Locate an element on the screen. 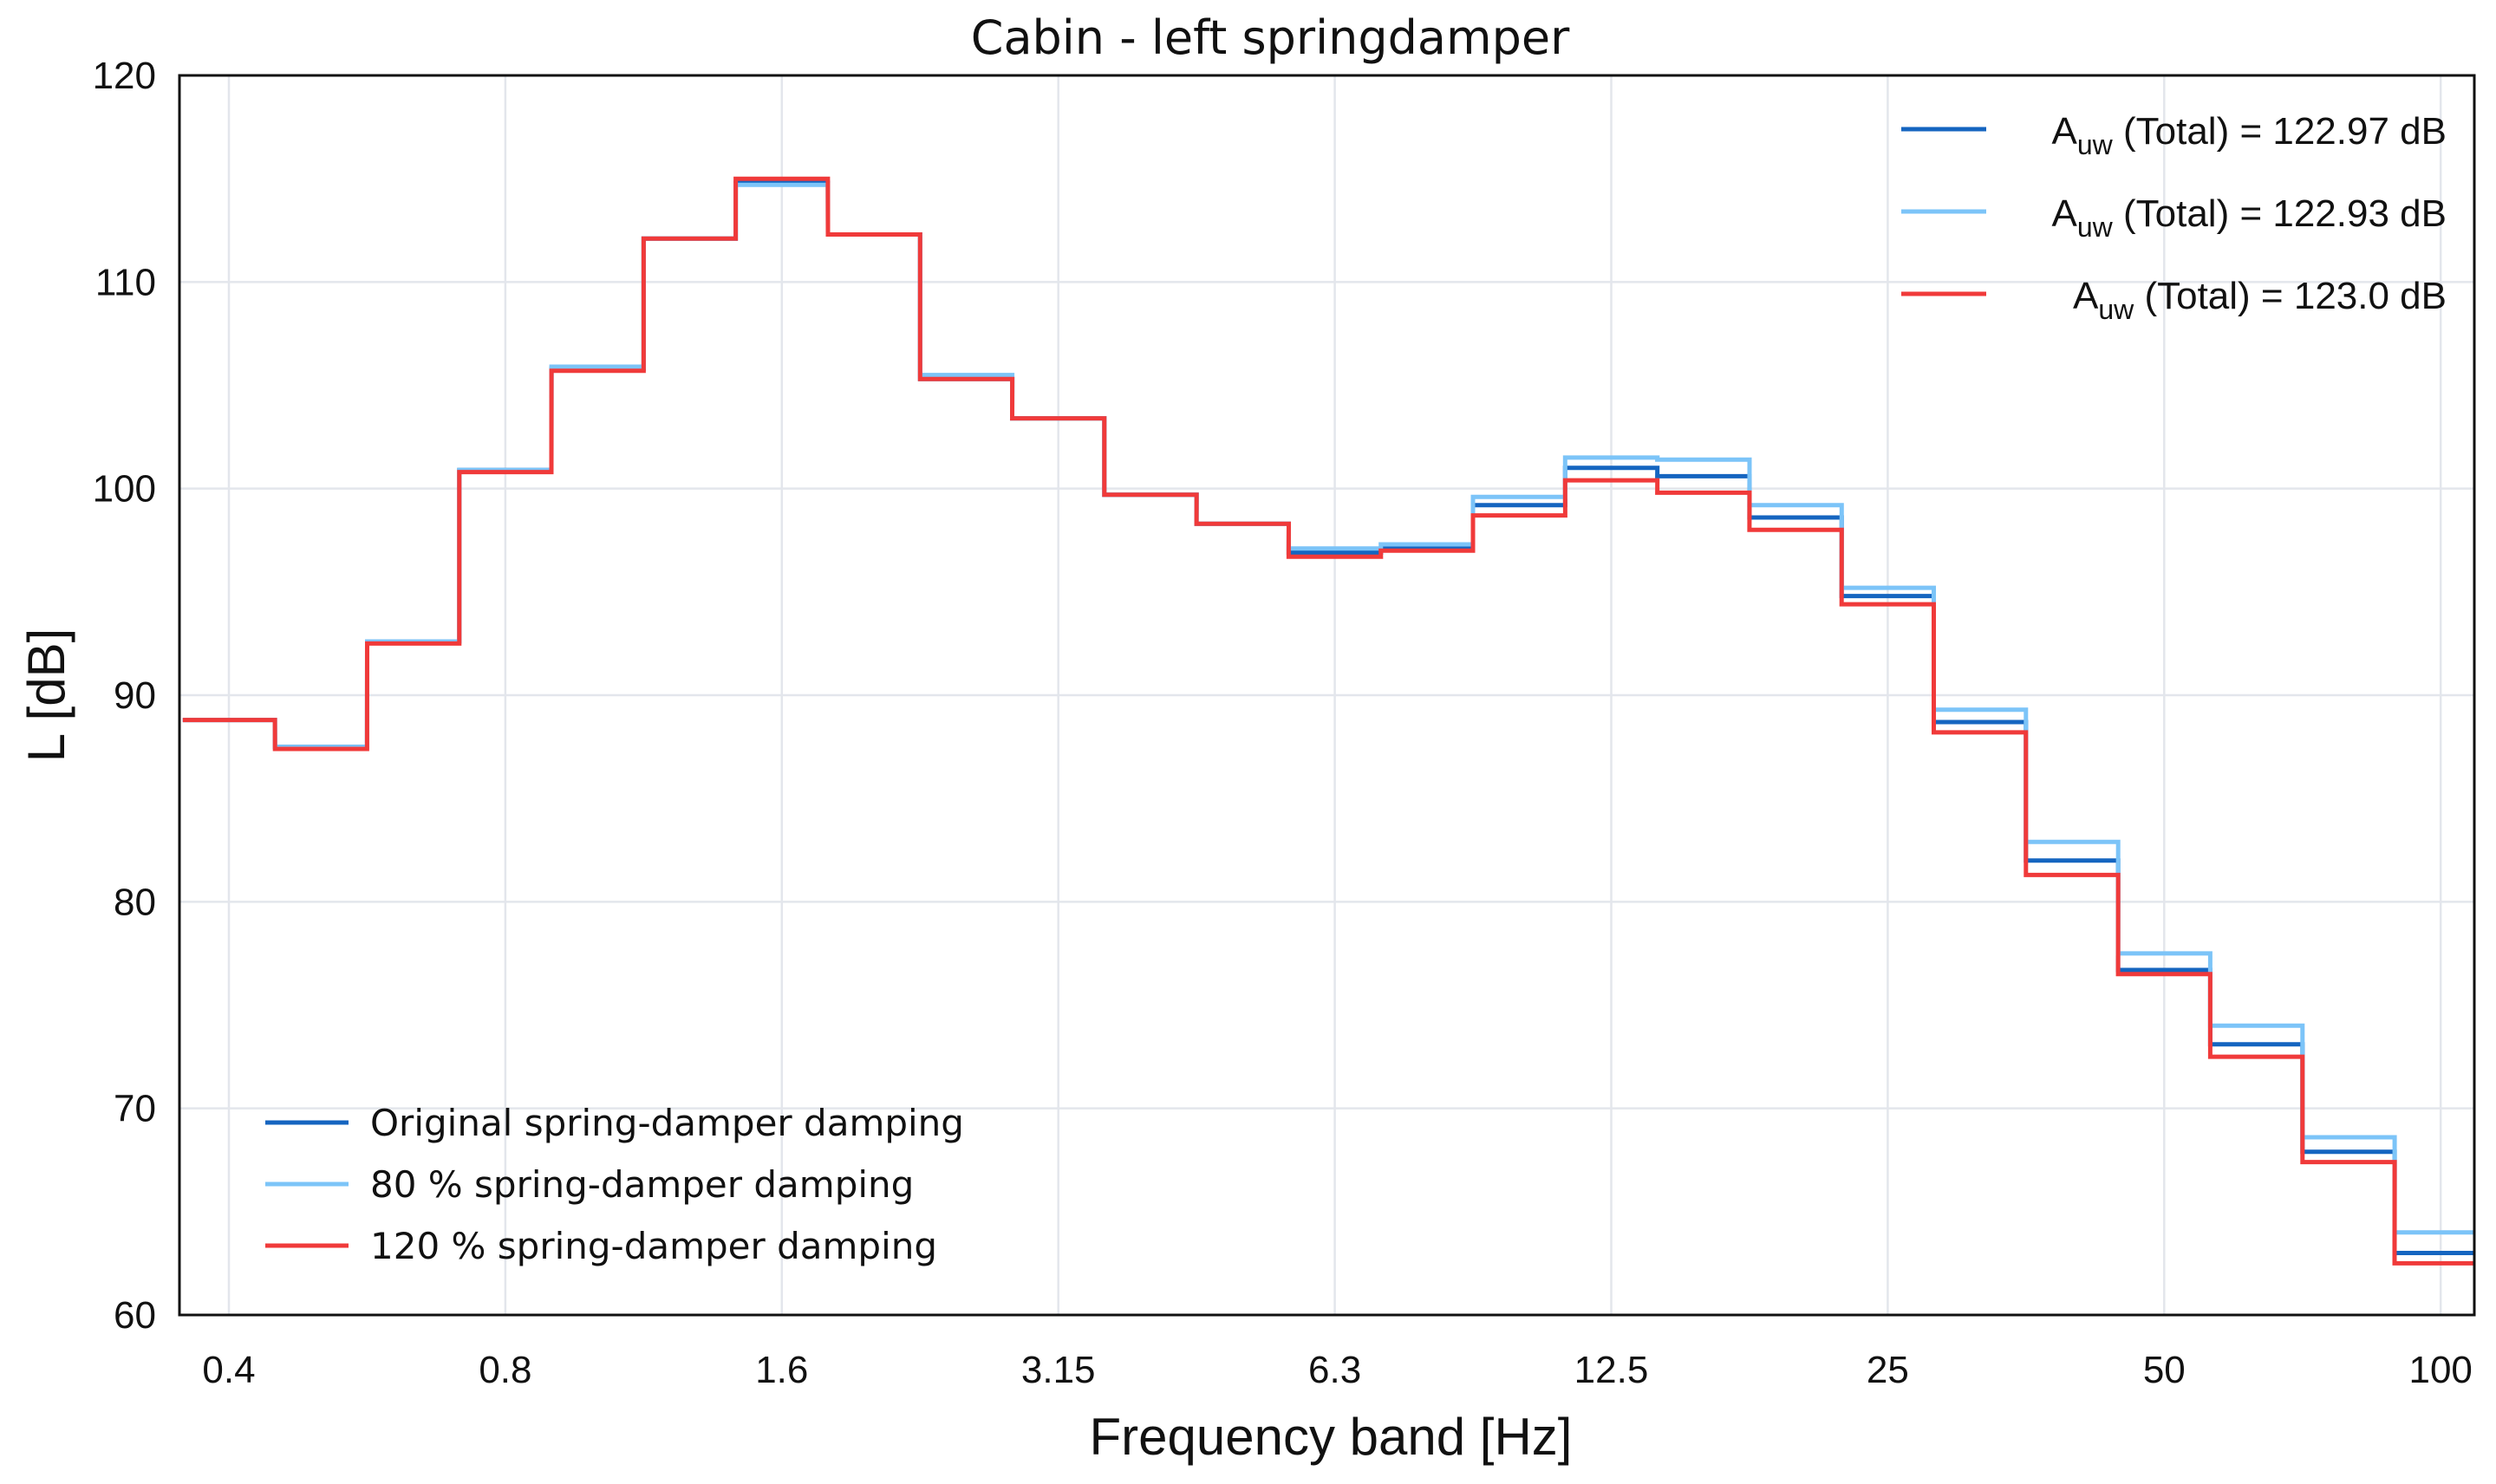 The image size is (2496, 1484). x-tick-label: 0.8 is located at coordinates (505, 1370).